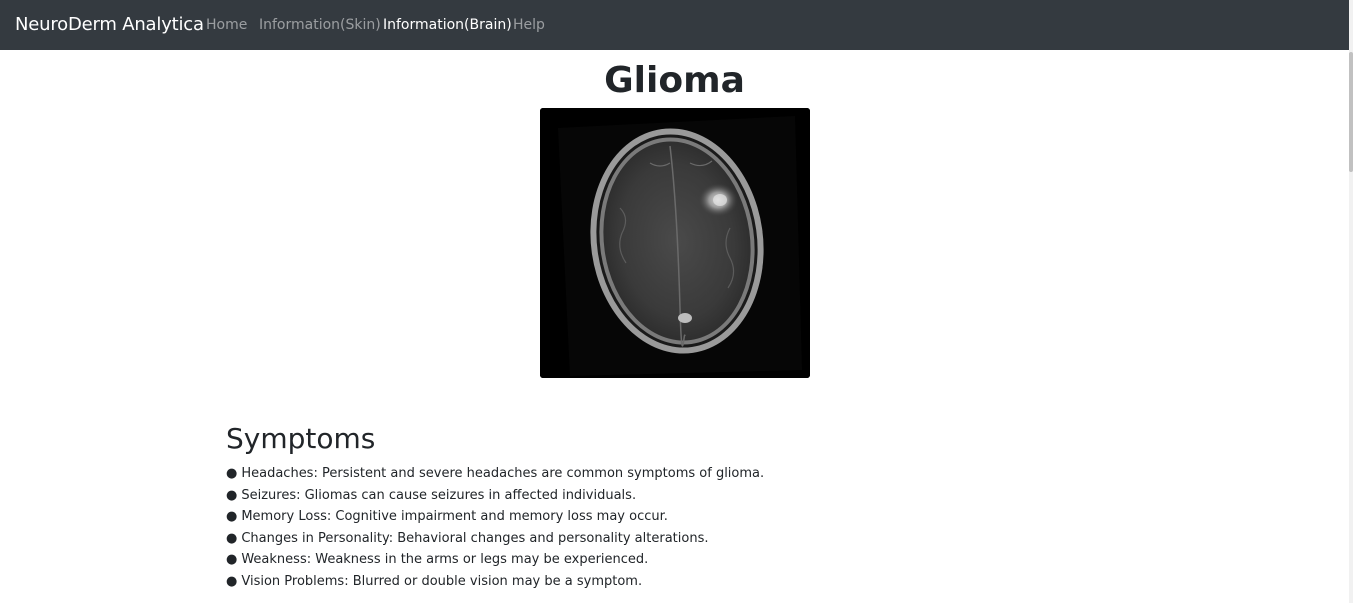  What do you see at coordinates (674, 80) in the screenshot?
I see `page-title: Glioma` at bounding box center [674, 80].